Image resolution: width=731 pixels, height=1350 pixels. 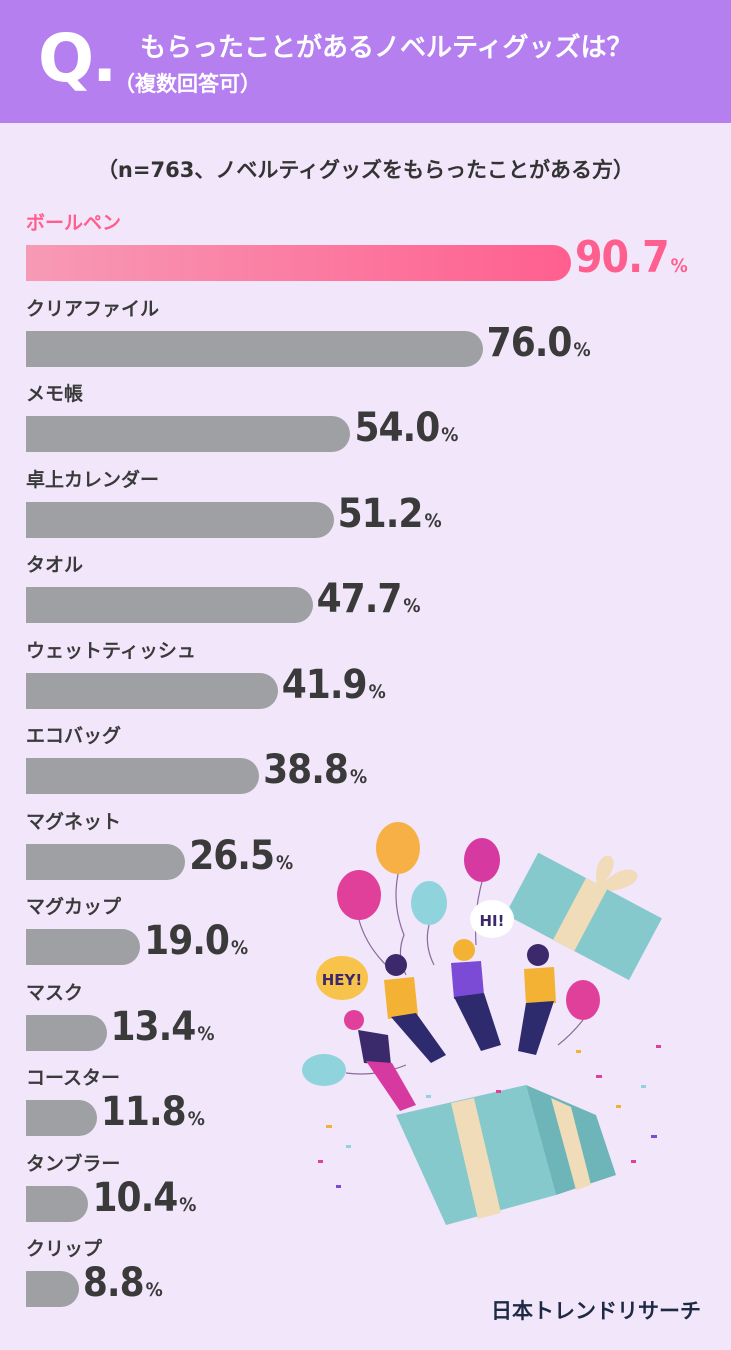 What do you see at coordinates (74, 223) in the screenshot?
I see `category-label: ボールペン` at bounding box center [74, 223].